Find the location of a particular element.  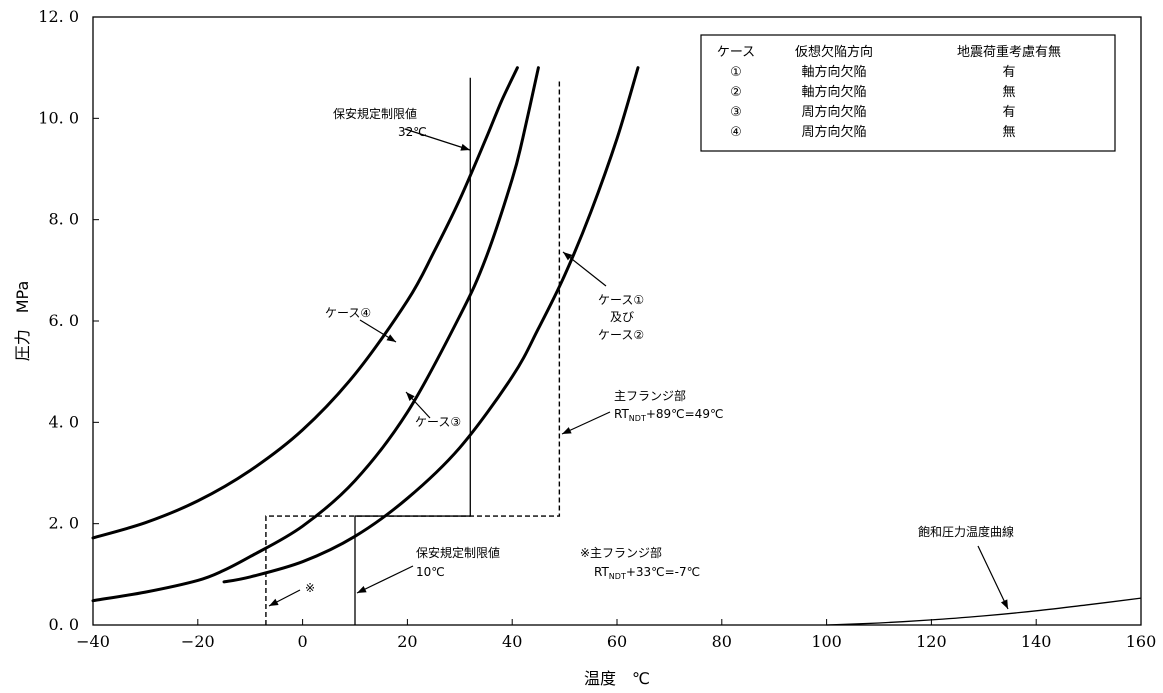

legend-row2-seismic: 無 is located at coordinates (1008, 92).